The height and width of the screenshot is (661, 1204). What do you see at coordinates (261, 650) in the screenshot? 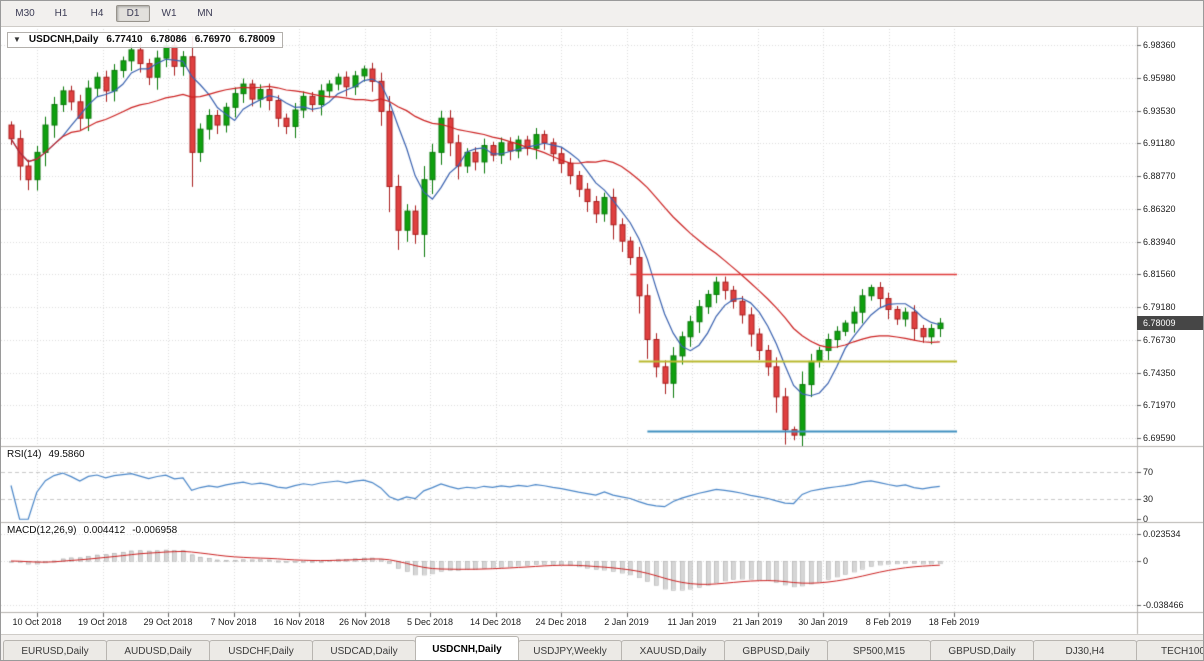
I see `tab-usdchf-daily: USDCHF,Daily` at bounding box center [261, 650].